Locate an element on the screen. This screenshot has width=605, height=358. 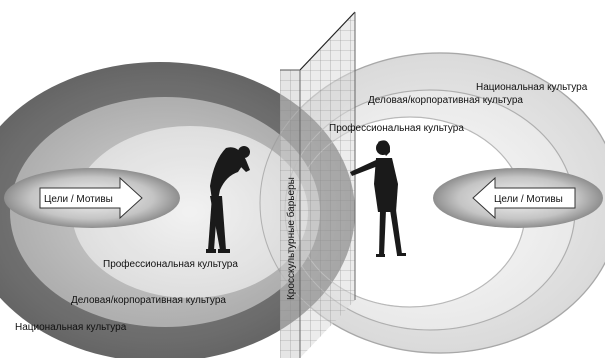
left-arrow-icon is located at coordinates (524, 198).